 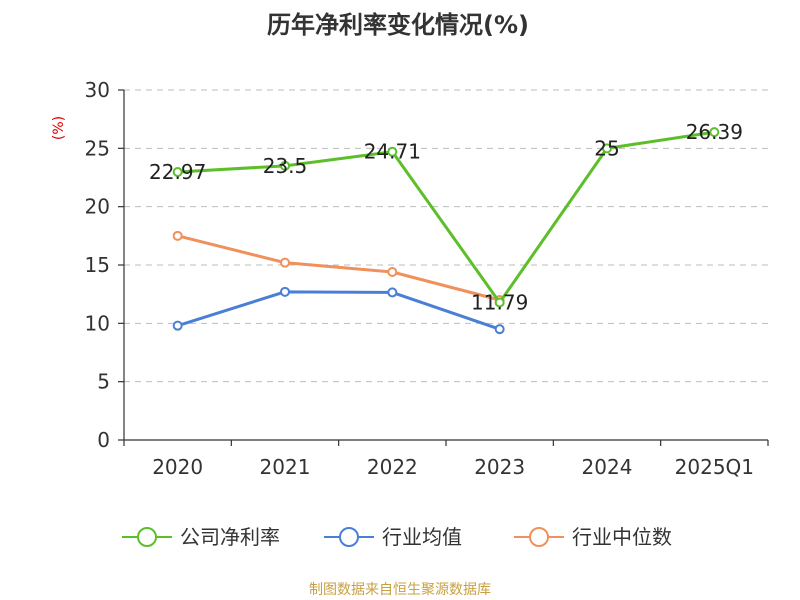 I want to click on legend-item: 公司净利率, so click(x=201, y=537).